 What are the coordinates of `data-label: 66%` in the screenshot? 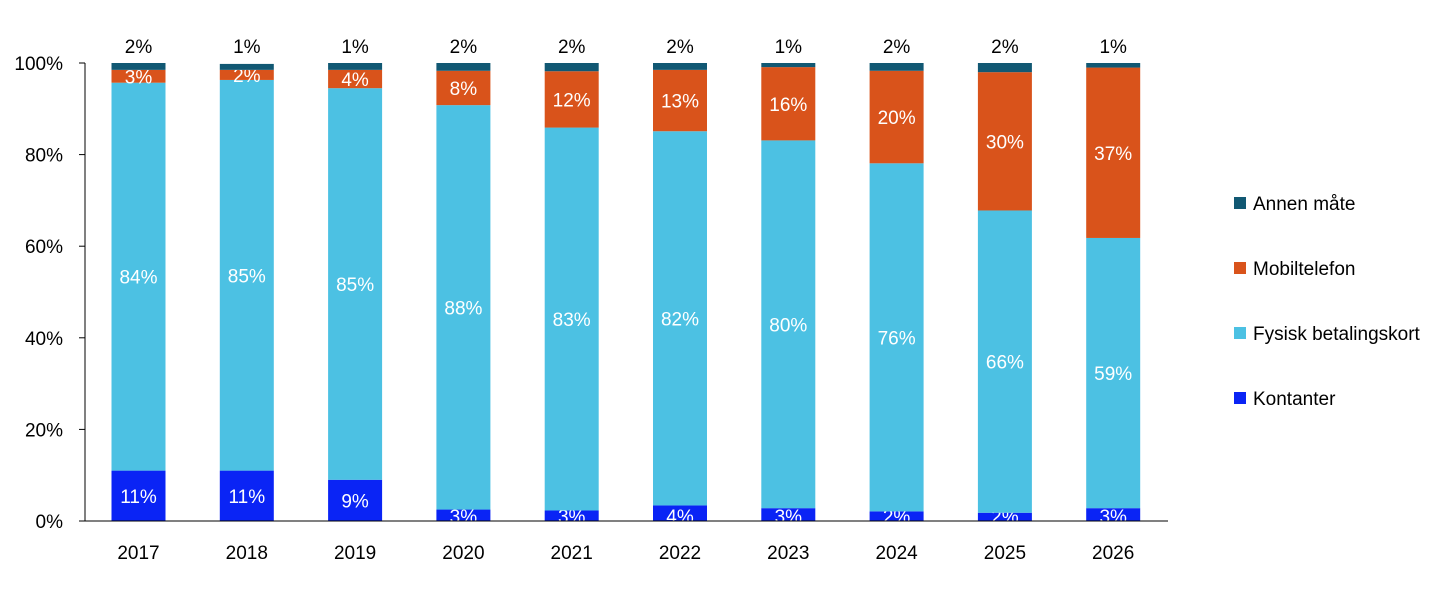 It's located at (1005, 363).